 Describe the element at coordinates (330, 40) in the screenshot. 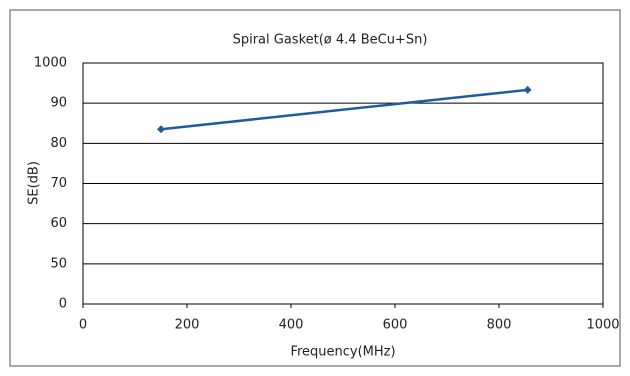

I see `chart-title: Spiral Gasket(ø 4.4 BeCu+Sn)` at that location.